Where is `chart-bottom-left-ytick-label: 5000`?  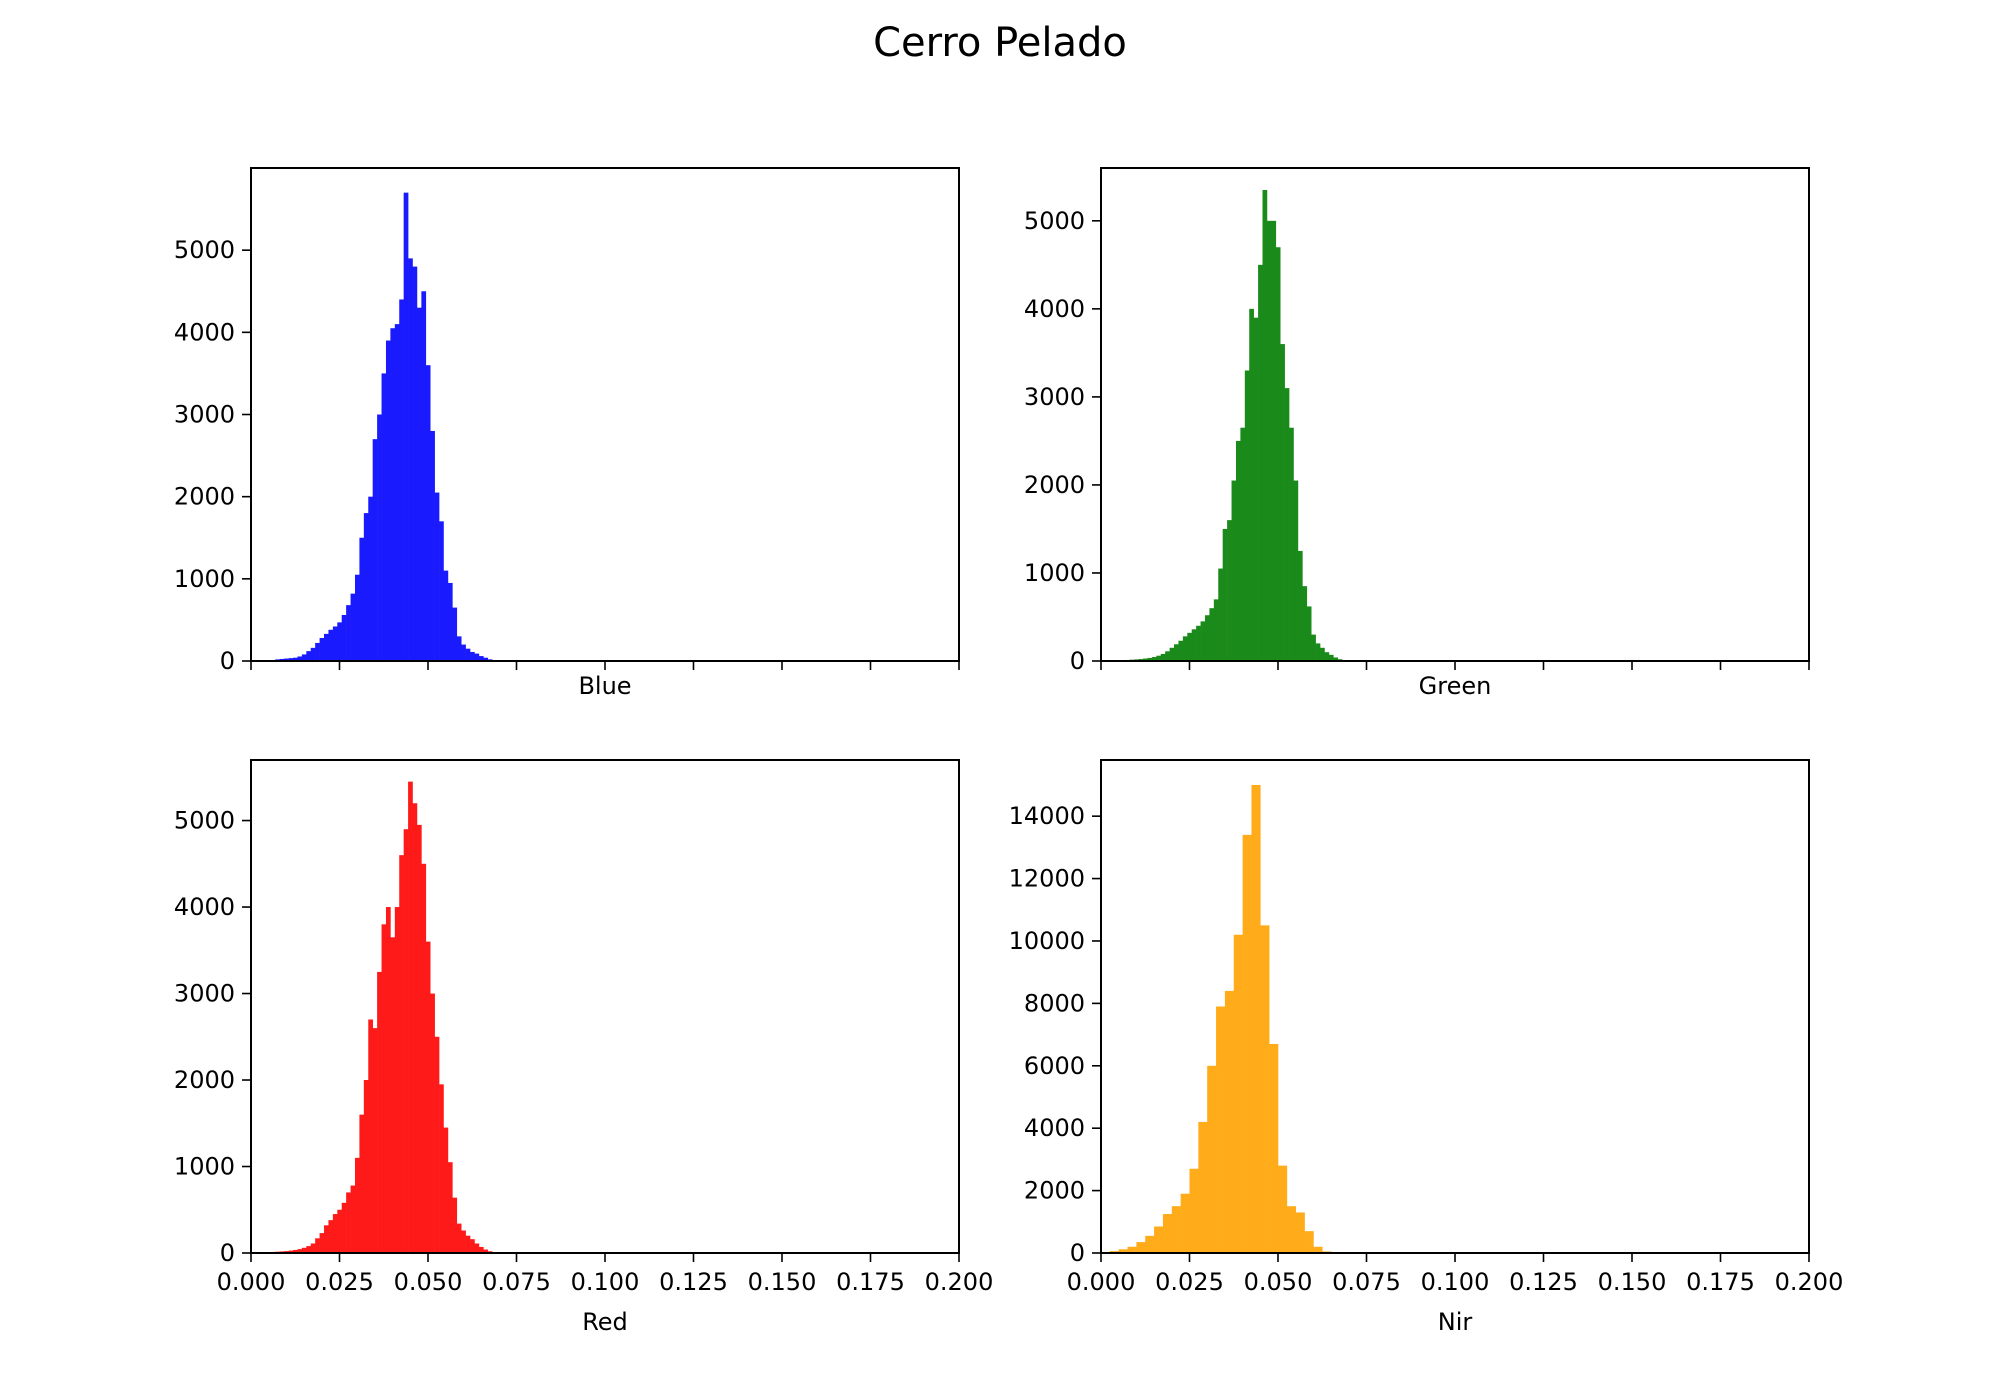
chart-bottom-left-ytick-label: 5000 is located at coordinates (204, 821).